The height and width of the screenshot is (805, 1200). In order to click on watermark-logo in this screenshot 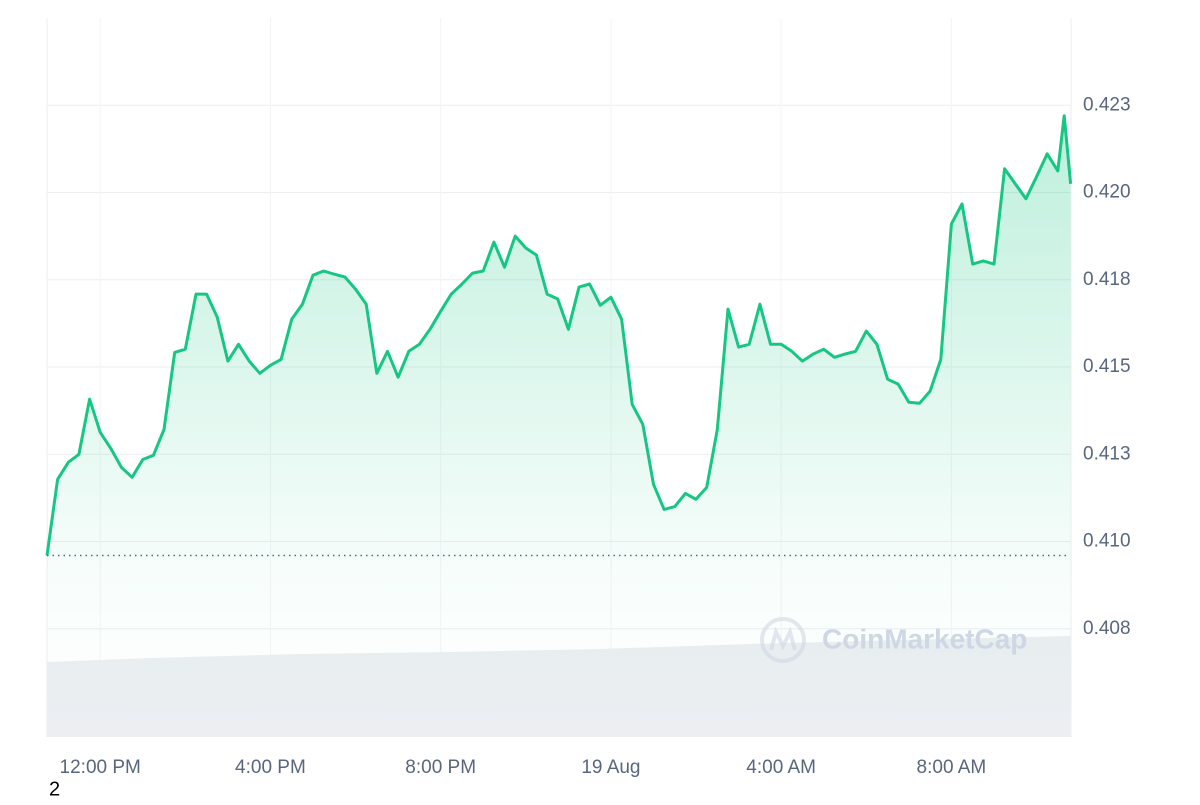, I will do `click(783, 640)`.